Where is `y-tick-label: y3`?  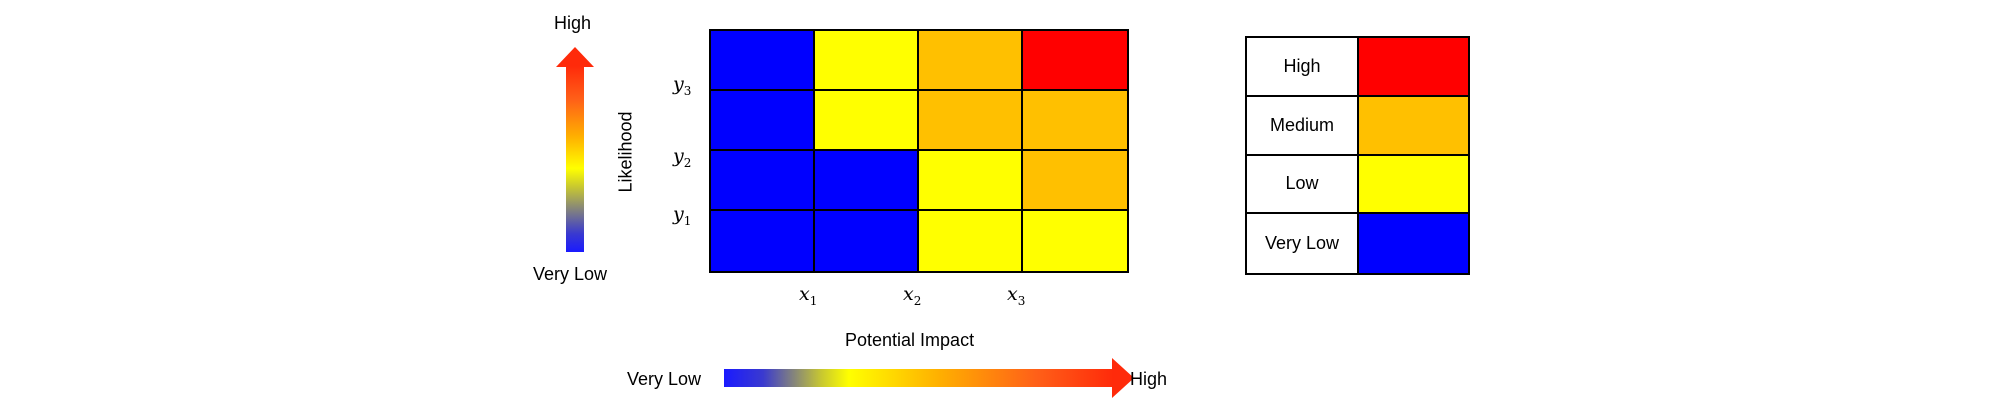
y-tick-label: y3 is located at coordinates (682, 85).